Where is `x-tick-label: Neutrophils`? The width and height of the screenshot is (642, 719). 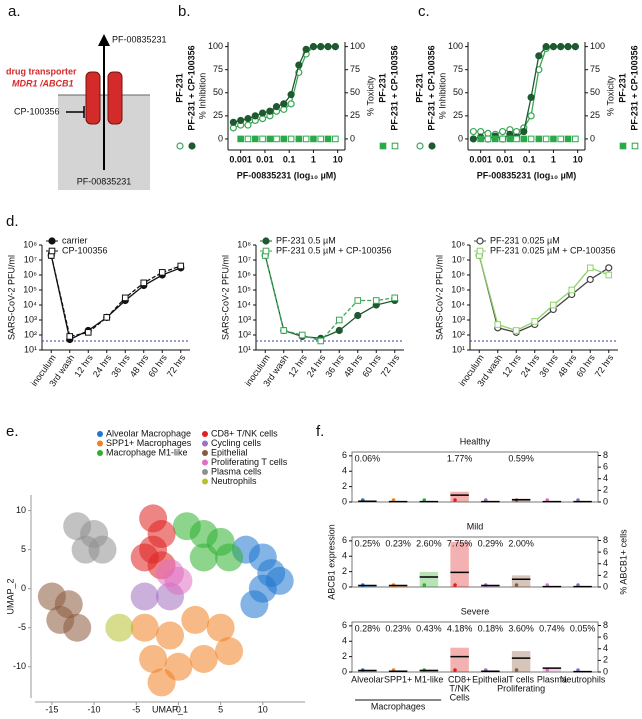 x-tick-label: Neutrophils is located at coordinates (583, 679).